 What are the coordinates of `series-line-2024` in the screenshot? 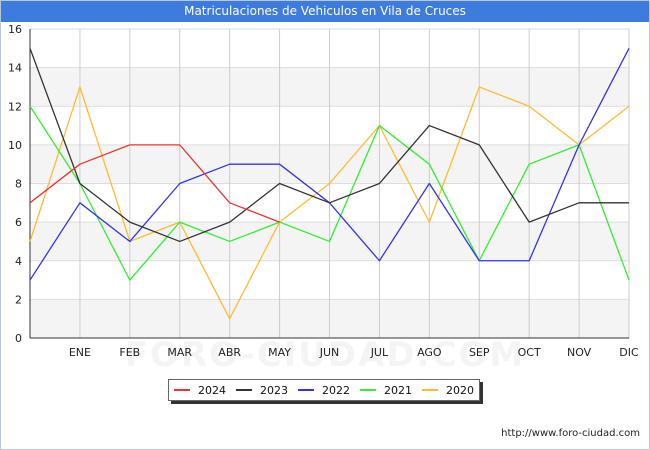 It's located at (154, 183).